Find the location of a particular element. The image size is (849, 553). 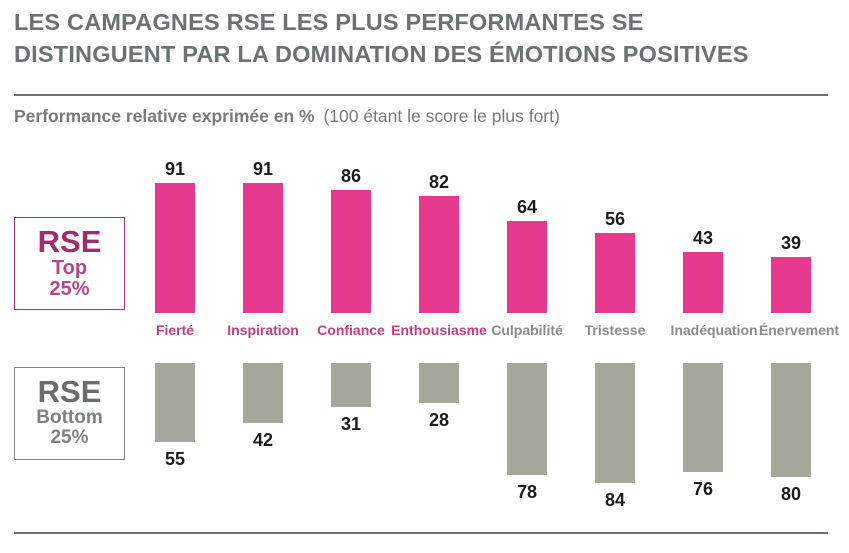

category-label: Inspiration is located at coordinates (263, 330).